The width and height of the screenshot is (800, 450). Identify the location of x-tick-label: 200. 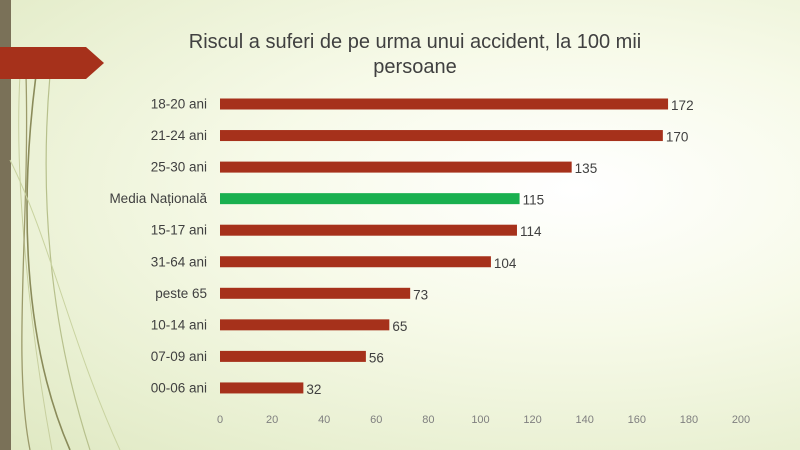
(741, 420).